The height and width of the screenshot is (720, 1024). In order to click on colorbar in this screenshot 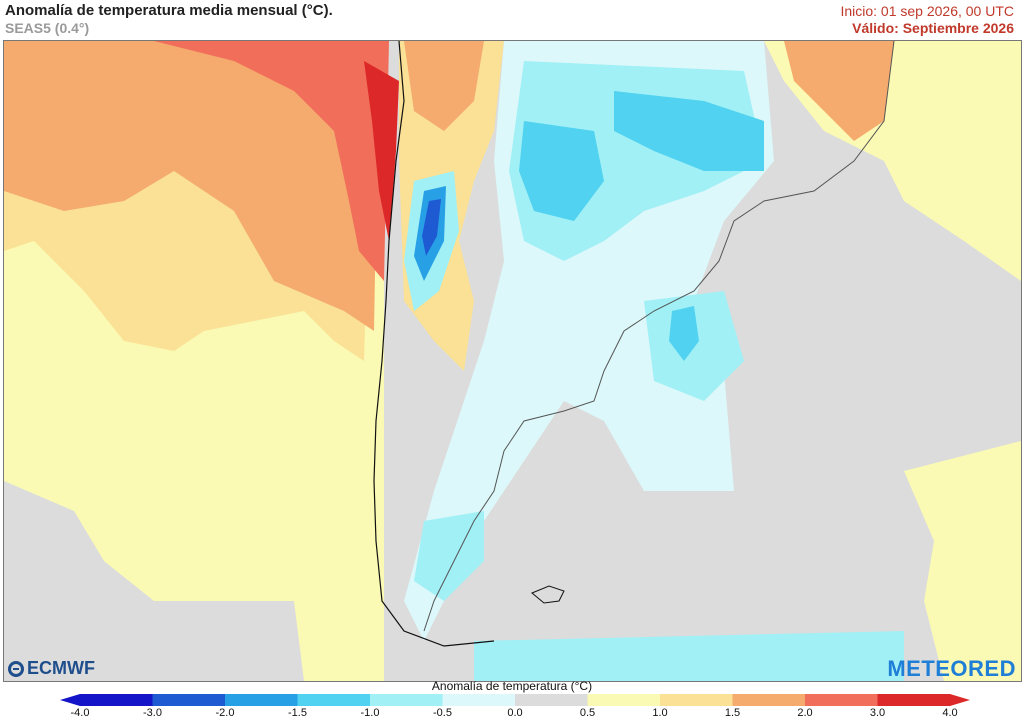, I will do `click(515, 700)`.